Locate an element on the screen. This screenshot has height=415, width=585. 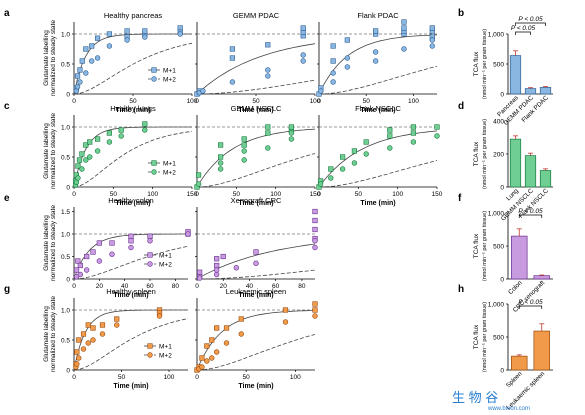
significance-label: P < 0.05 is located at coordinates (530, 211).